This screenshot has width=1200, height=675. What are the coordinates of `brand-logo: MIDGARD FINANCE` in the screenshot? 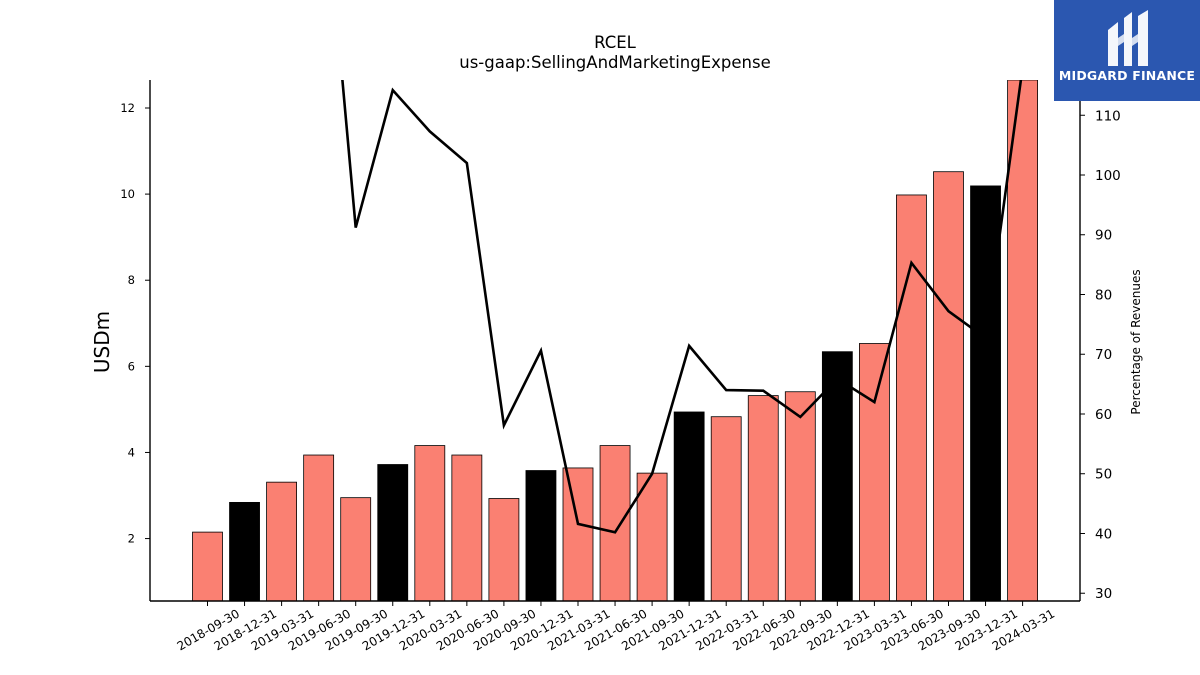 It's located at (1127, 50).